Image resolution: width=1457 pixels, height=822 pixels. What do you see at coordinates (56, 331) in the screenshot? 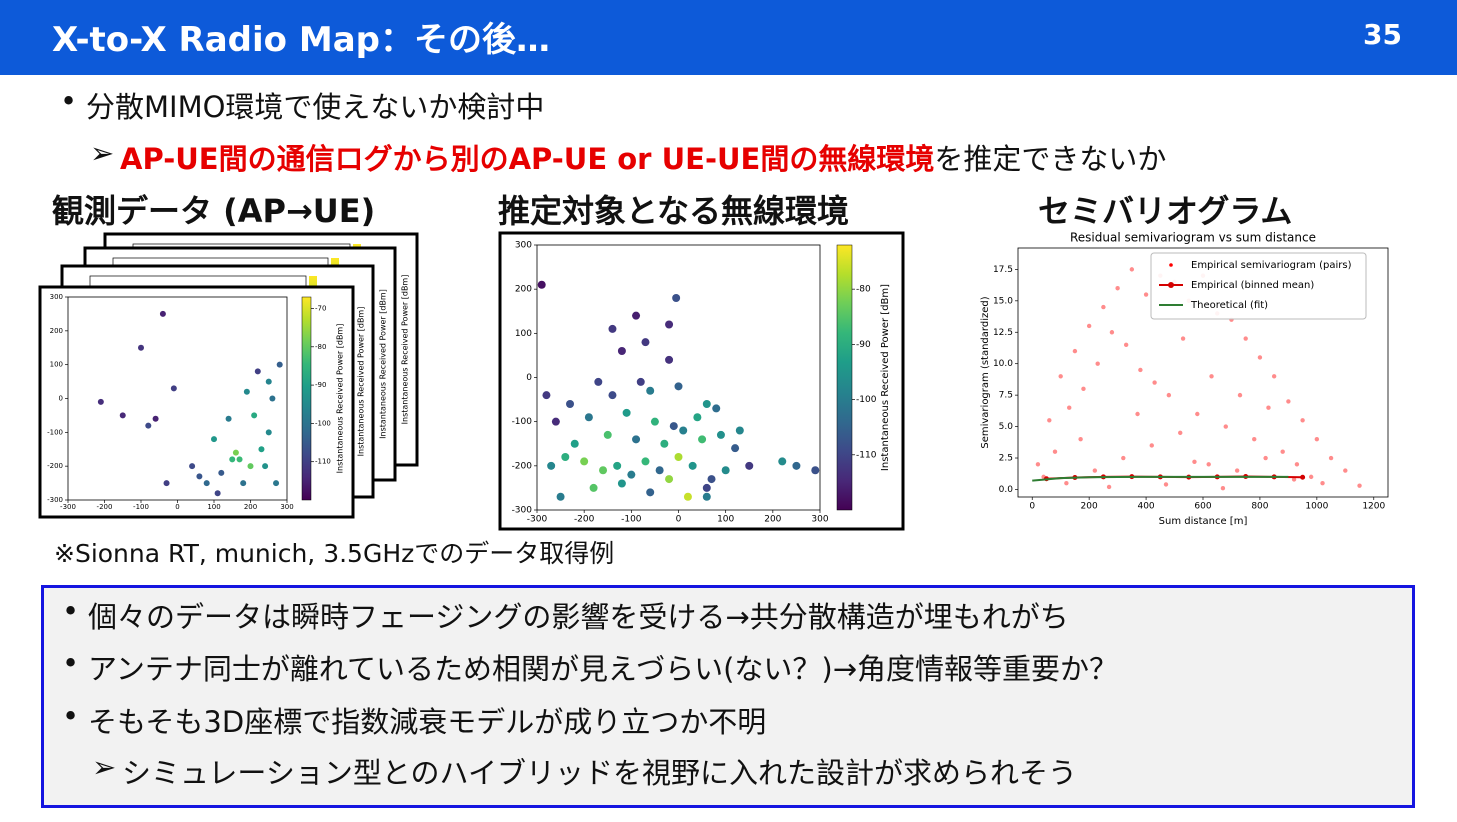
I see `y-tick-label: 200` at bounding box center [56, 331].